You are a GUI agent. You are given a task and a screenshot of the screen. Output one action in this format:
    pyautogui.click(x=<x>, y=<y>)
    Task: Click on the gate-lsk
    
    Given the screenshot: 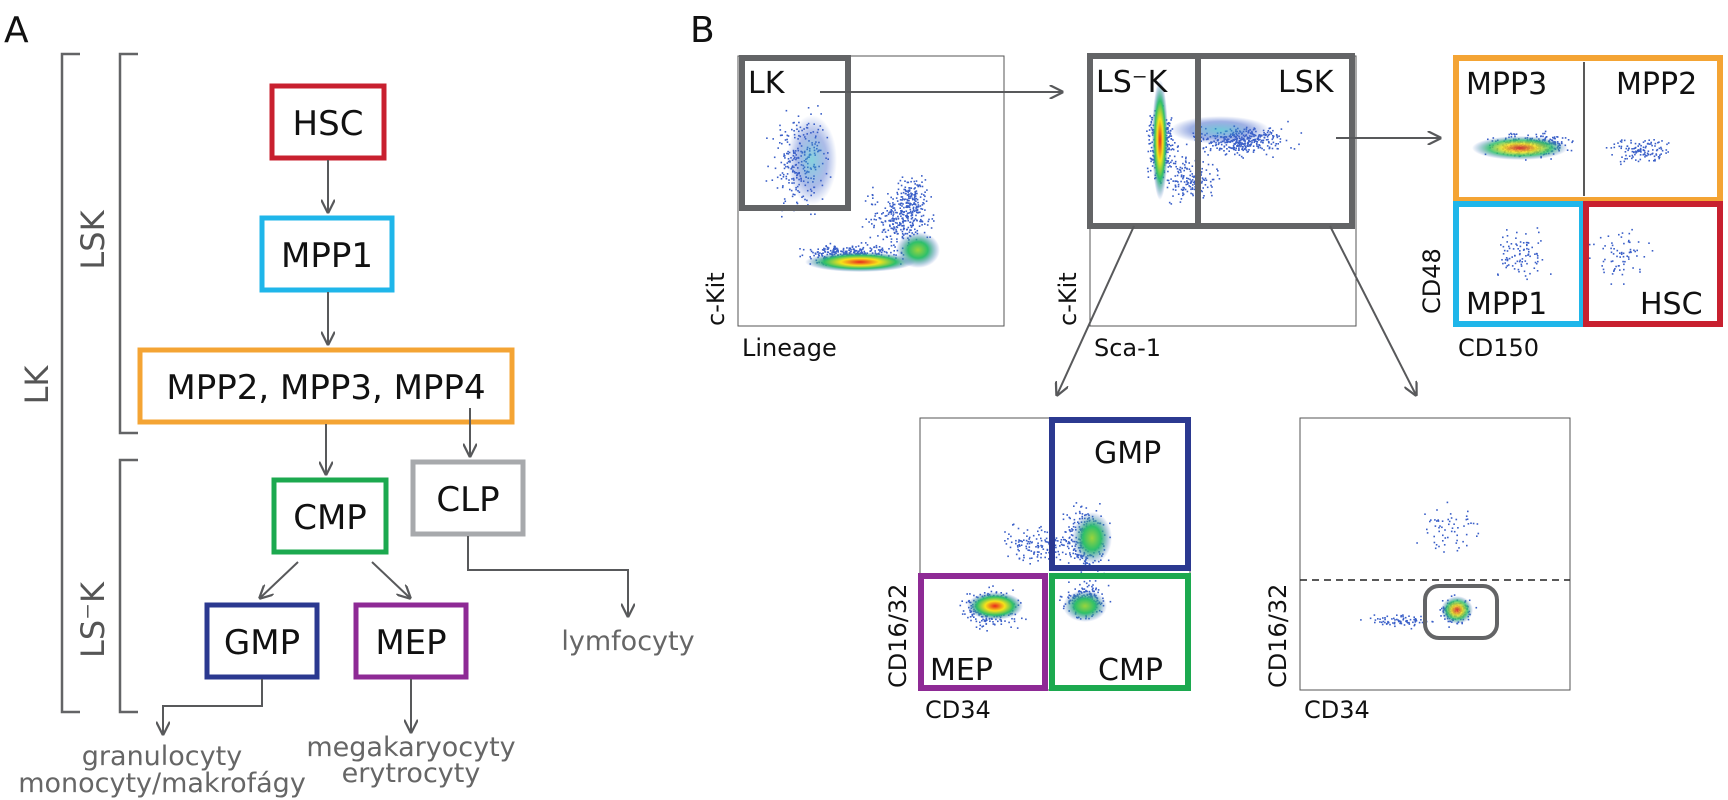 What is the action you would take?
    pyautogui.click(x=1275, y=141)
    